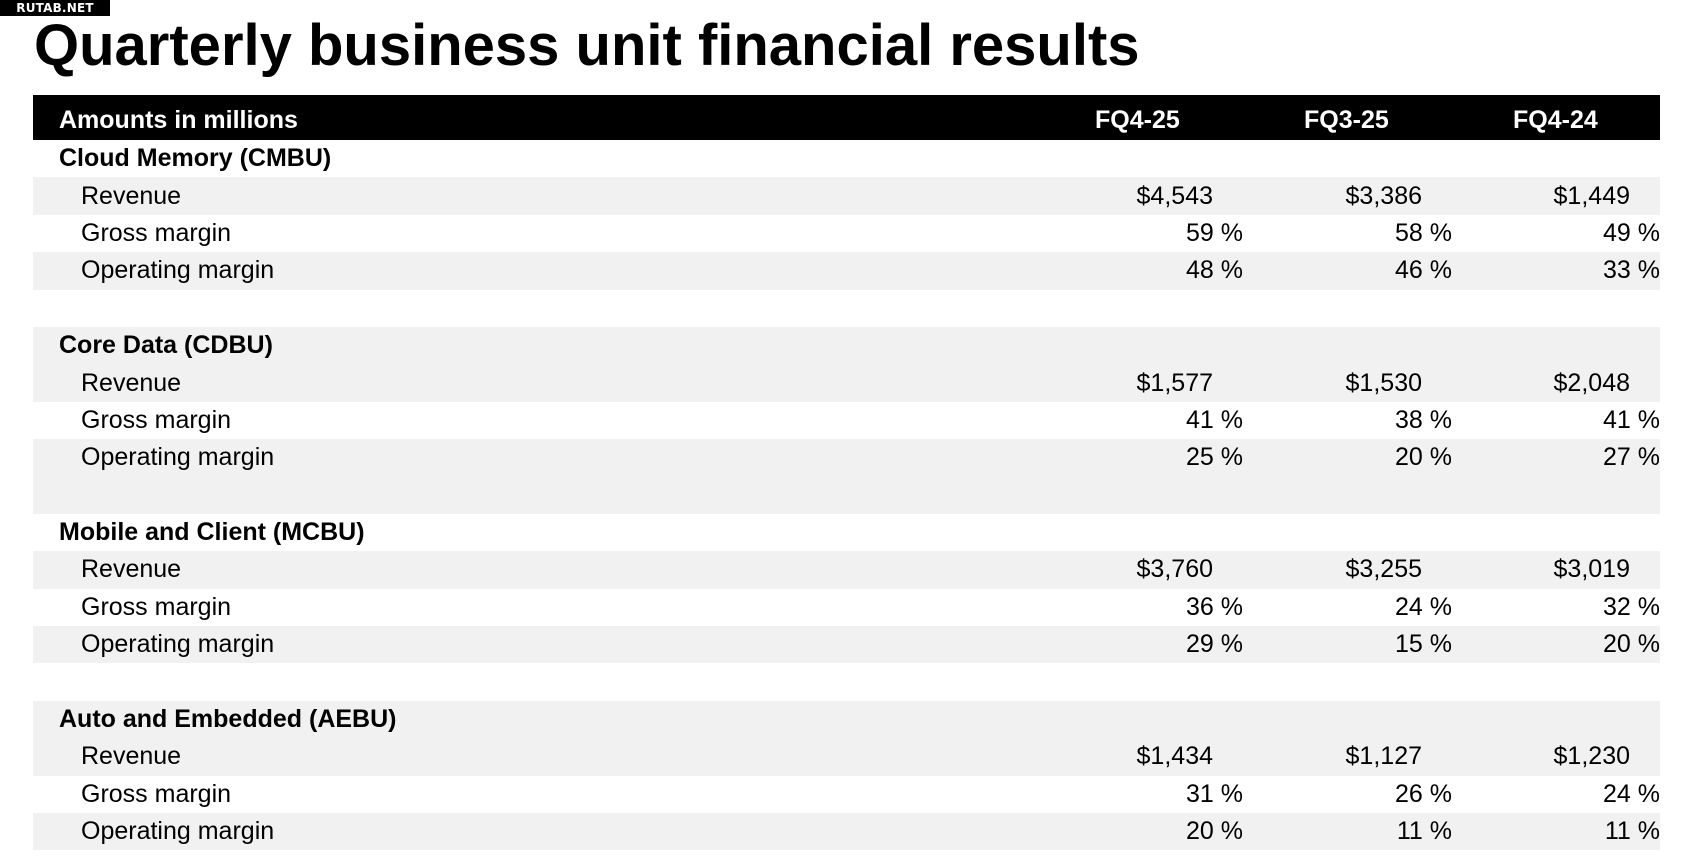  Describe the element at coordinates (1423, 644) in the screenshot. I see `value-cell: 15 %` at that location.